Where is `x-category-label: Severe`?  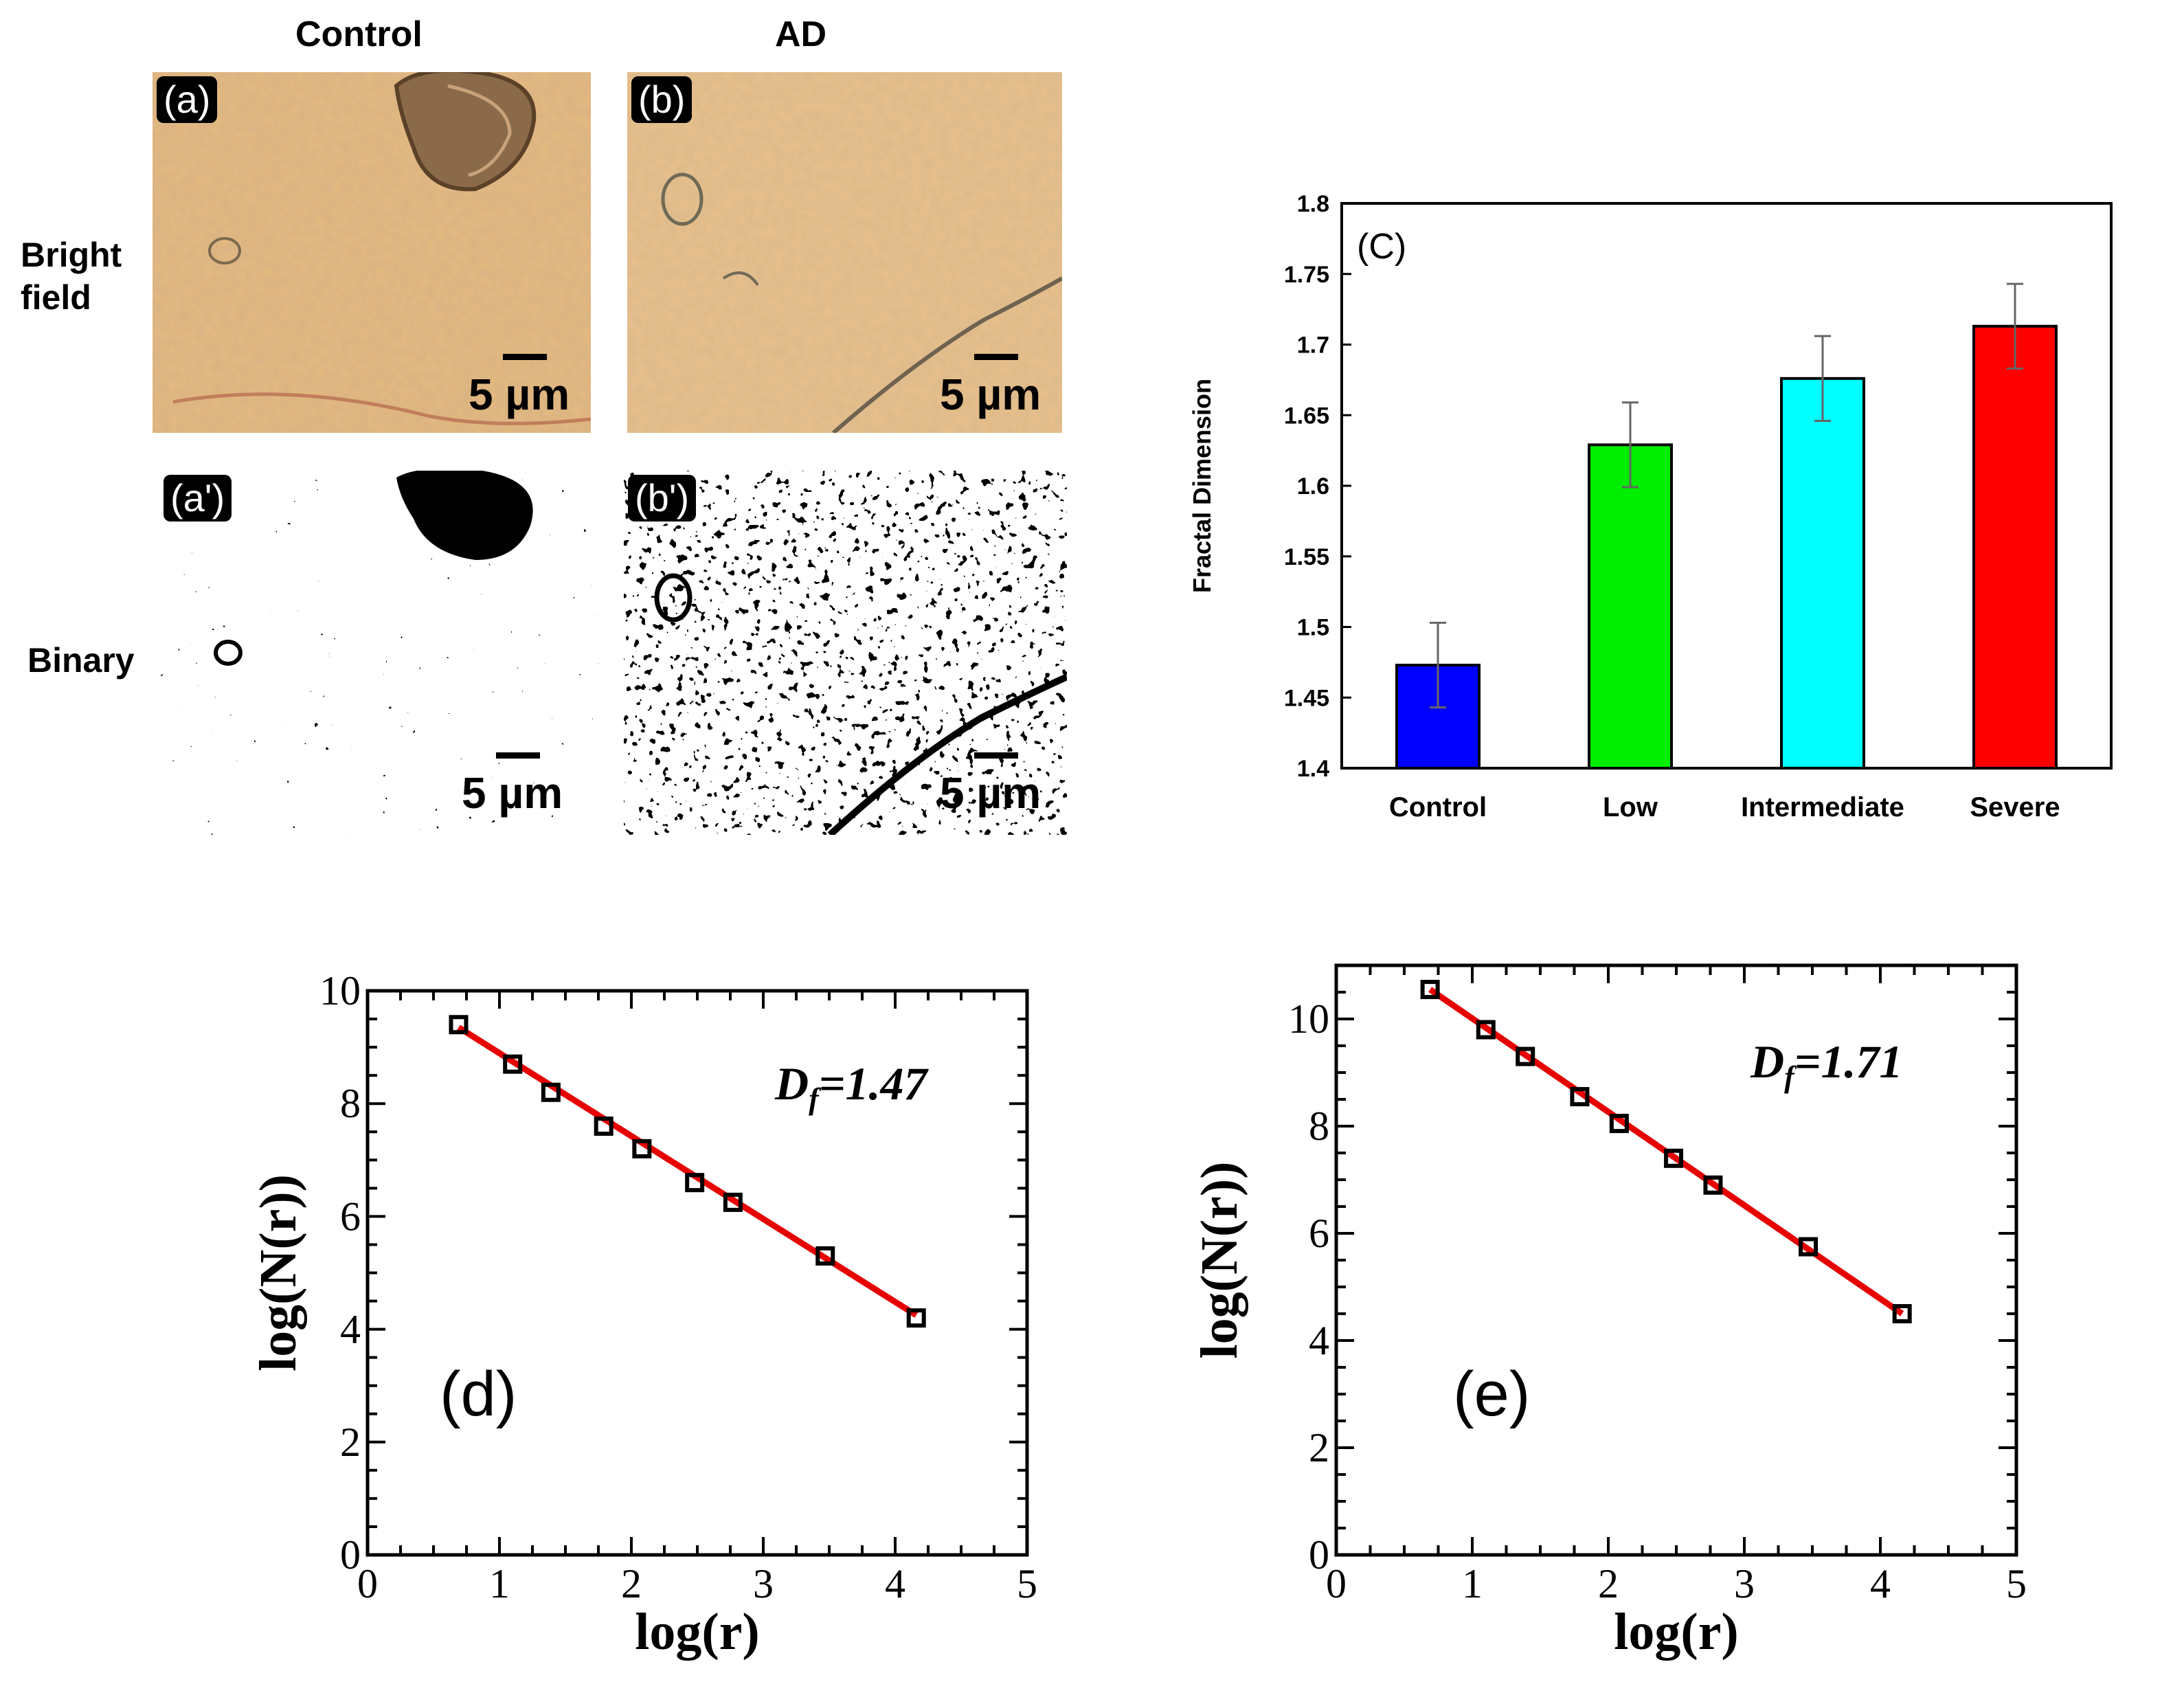 x-category-label: Severe is located at coordinates (2015, 807).